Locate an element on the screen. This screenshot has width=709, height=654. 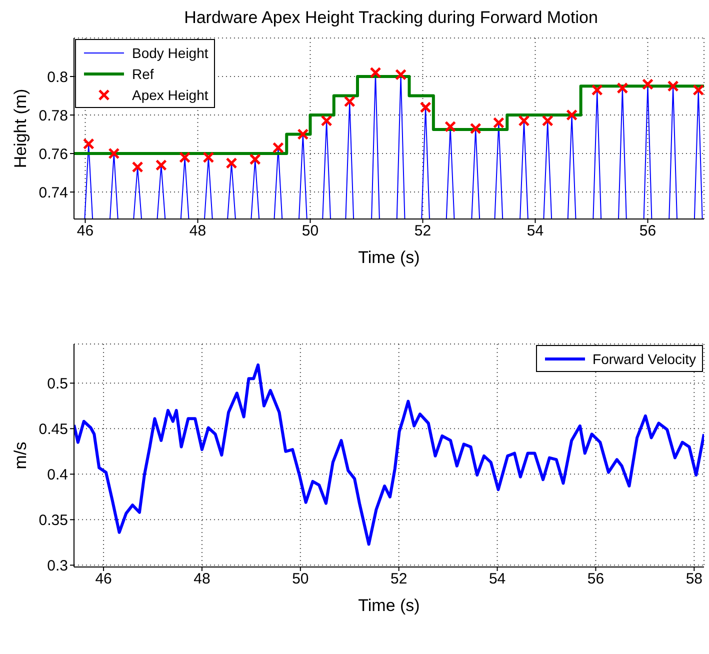
y-tick-label: 0.45 is located at coordinates (53, 429).